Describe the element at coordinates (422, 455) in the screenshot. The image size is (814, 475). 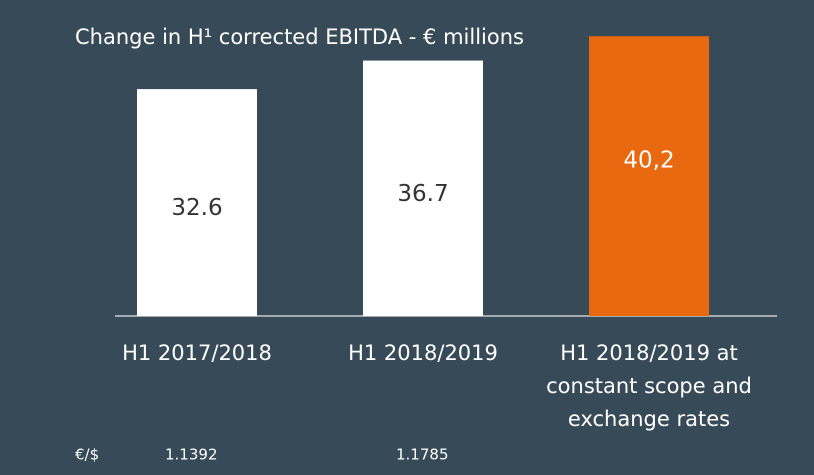
I see `footer-rate: 1.1785` at that location.